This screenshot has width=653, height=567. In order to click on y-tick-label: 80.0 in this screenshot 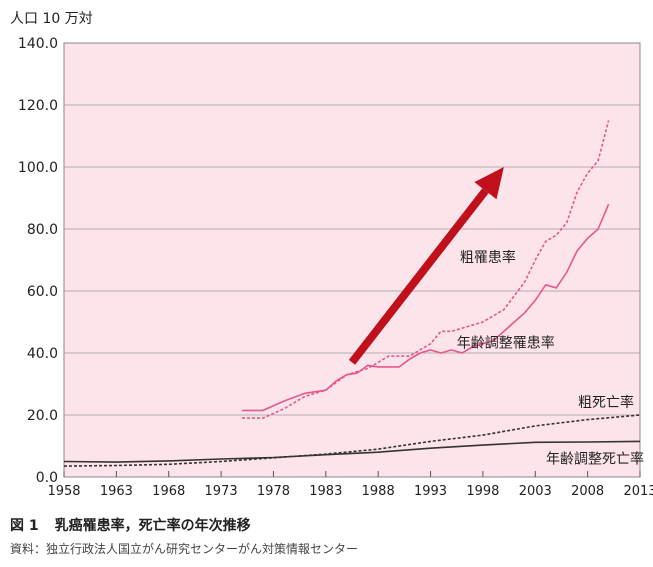, I will do `click(42, 230)`.